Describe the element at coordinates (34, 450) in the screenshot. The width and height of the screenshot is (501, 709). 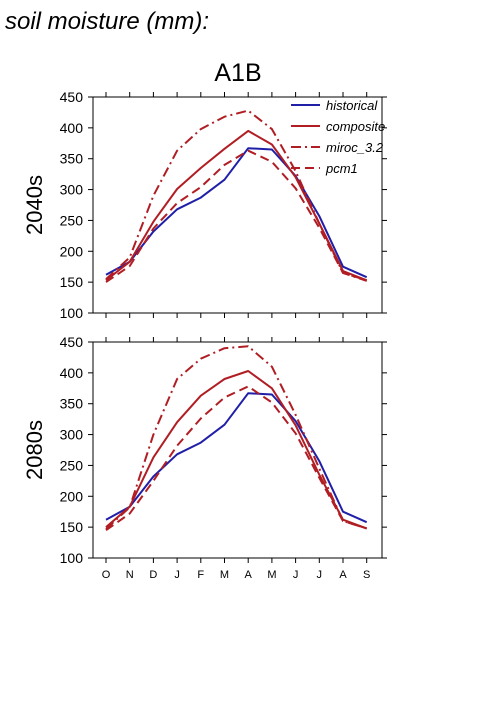
I see `row-label: 2080s` at that location.